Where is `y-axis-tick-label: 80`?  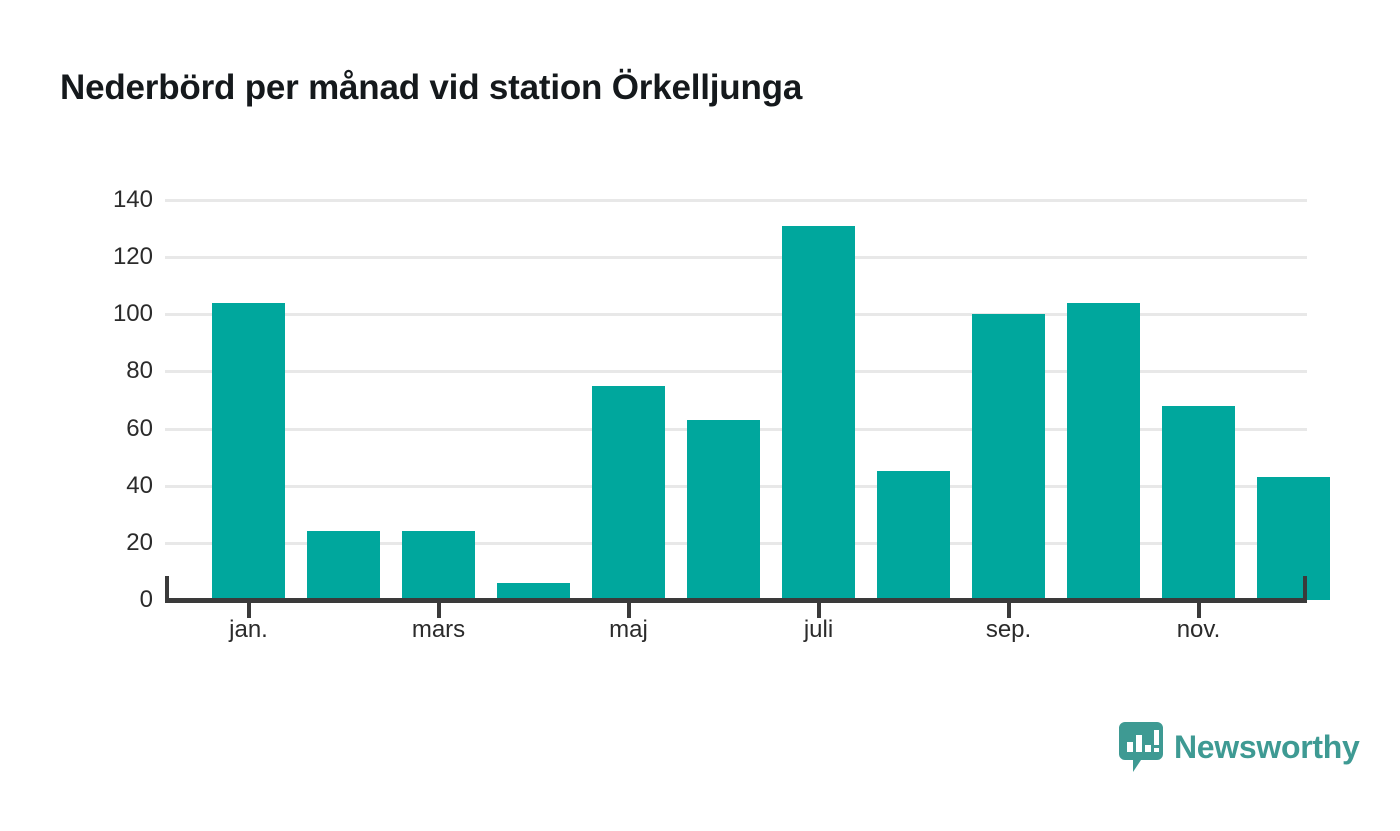 y-axis-tick-label: 80 is located at coordinates (139, 371).